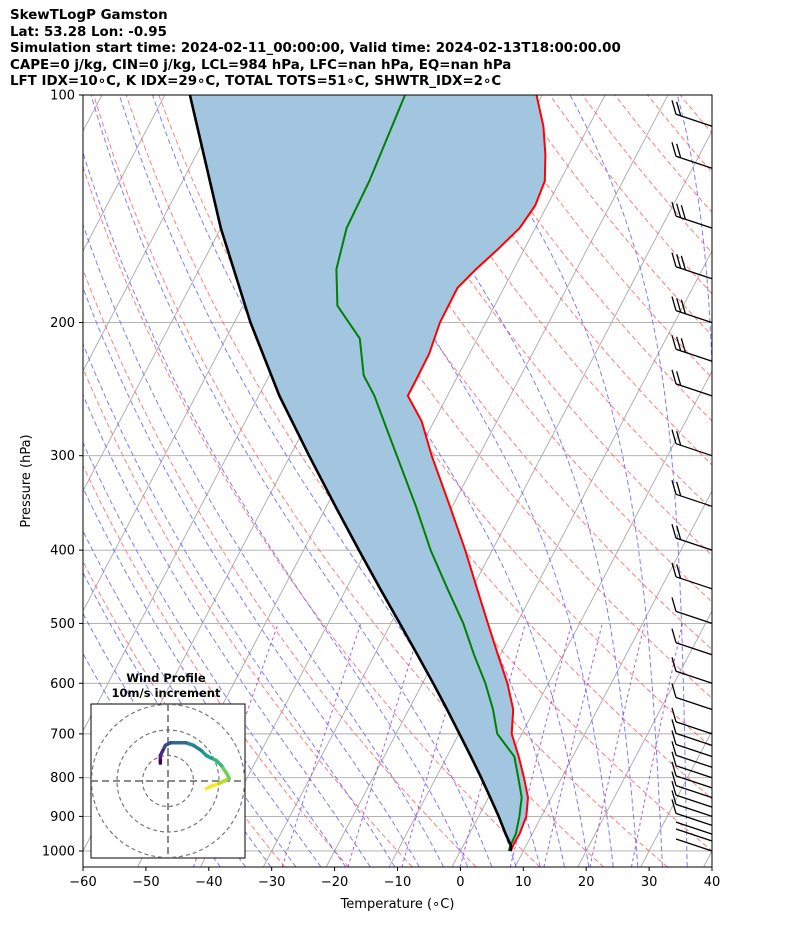 This screenshot has width=794, height=937. I want to click on y-tick-label: 100, so click(62, 96).